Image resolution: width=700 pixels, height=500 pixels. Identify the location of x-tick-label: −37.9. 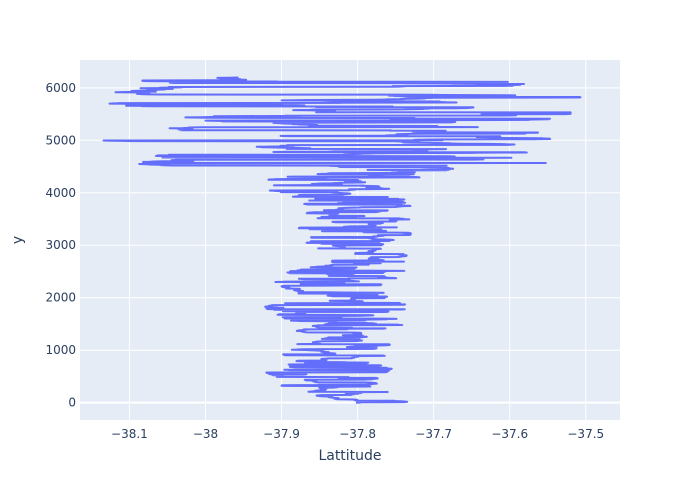
(281, 434).